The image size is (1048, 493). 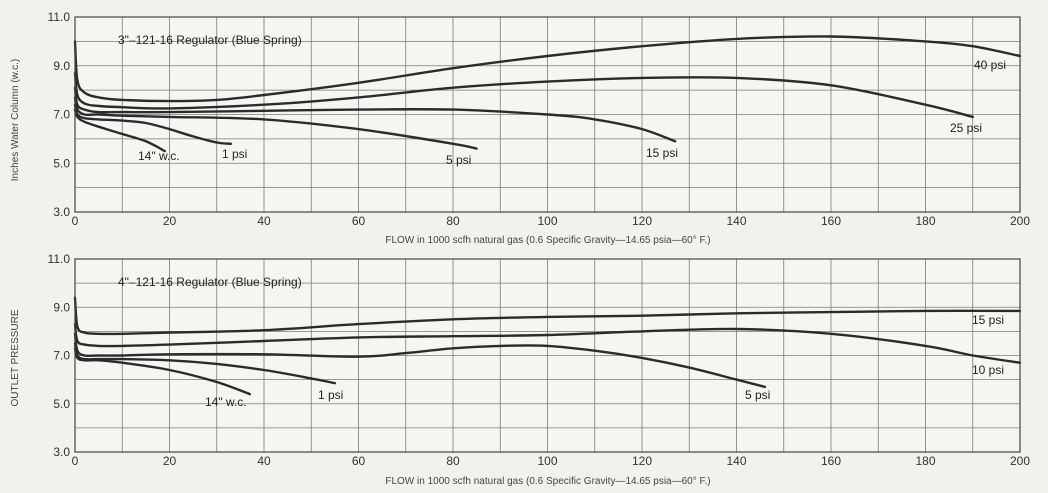 I want to click on curve-label: 40 psi, so click(x=990, y=65).